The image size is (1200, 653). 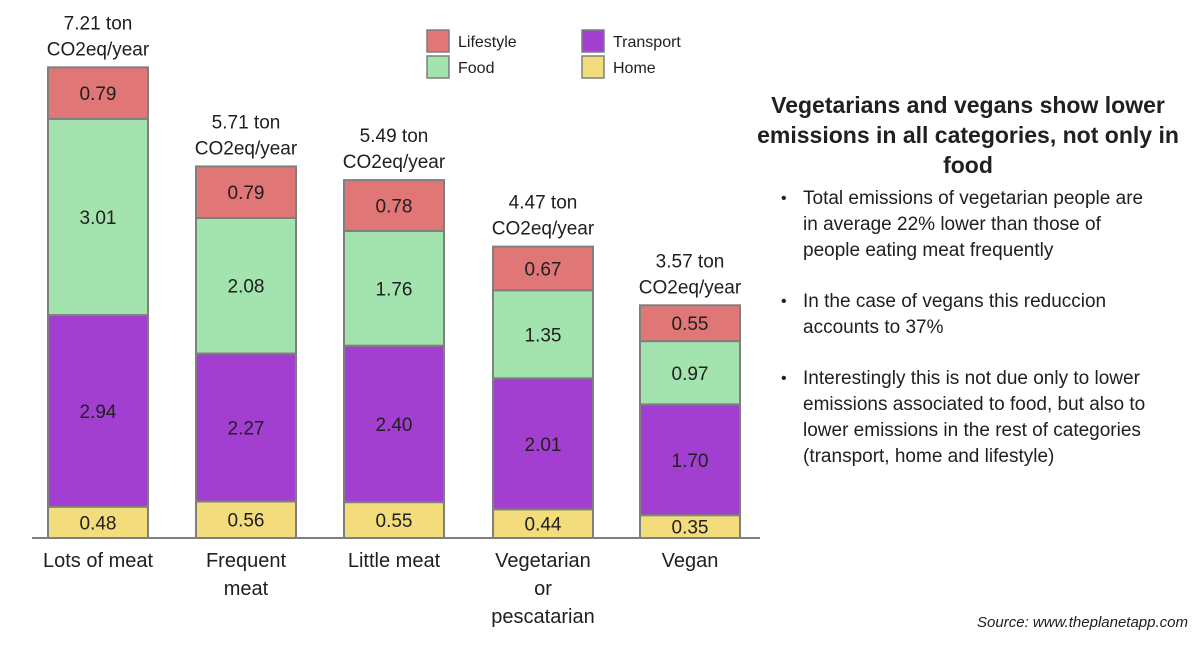 What do you see at coordinates (690, 561) in the screenshot?
I see `category-tick-label: Vegan` at bounding box center [690, 561].